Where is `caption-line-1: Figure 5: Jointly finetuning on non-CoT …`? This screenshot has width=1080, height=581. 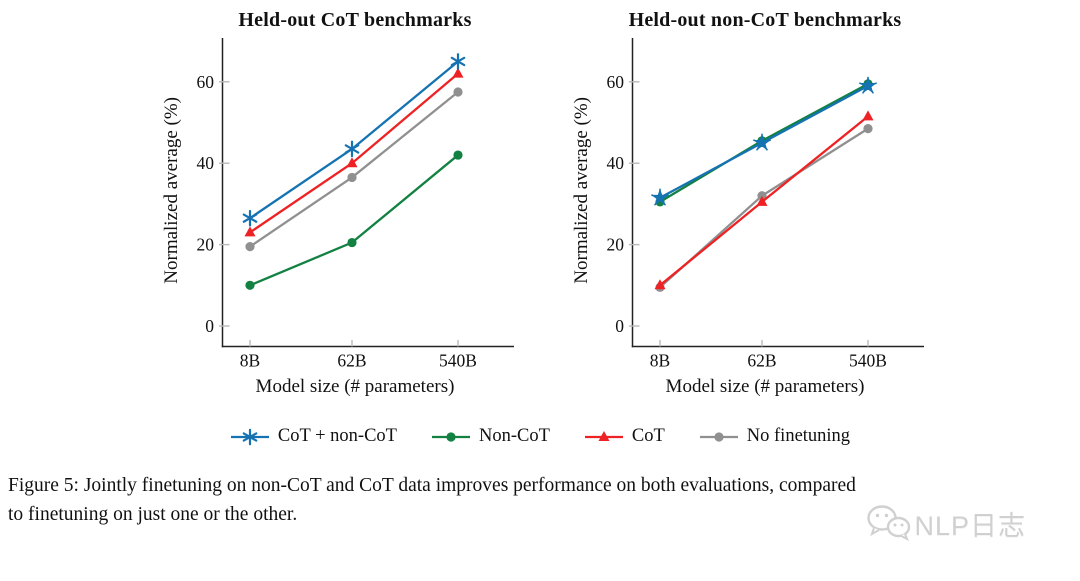 caption-line-1: Figure 5: Jointly finetuning on non-CoT … is located at coordinates (432, 485).